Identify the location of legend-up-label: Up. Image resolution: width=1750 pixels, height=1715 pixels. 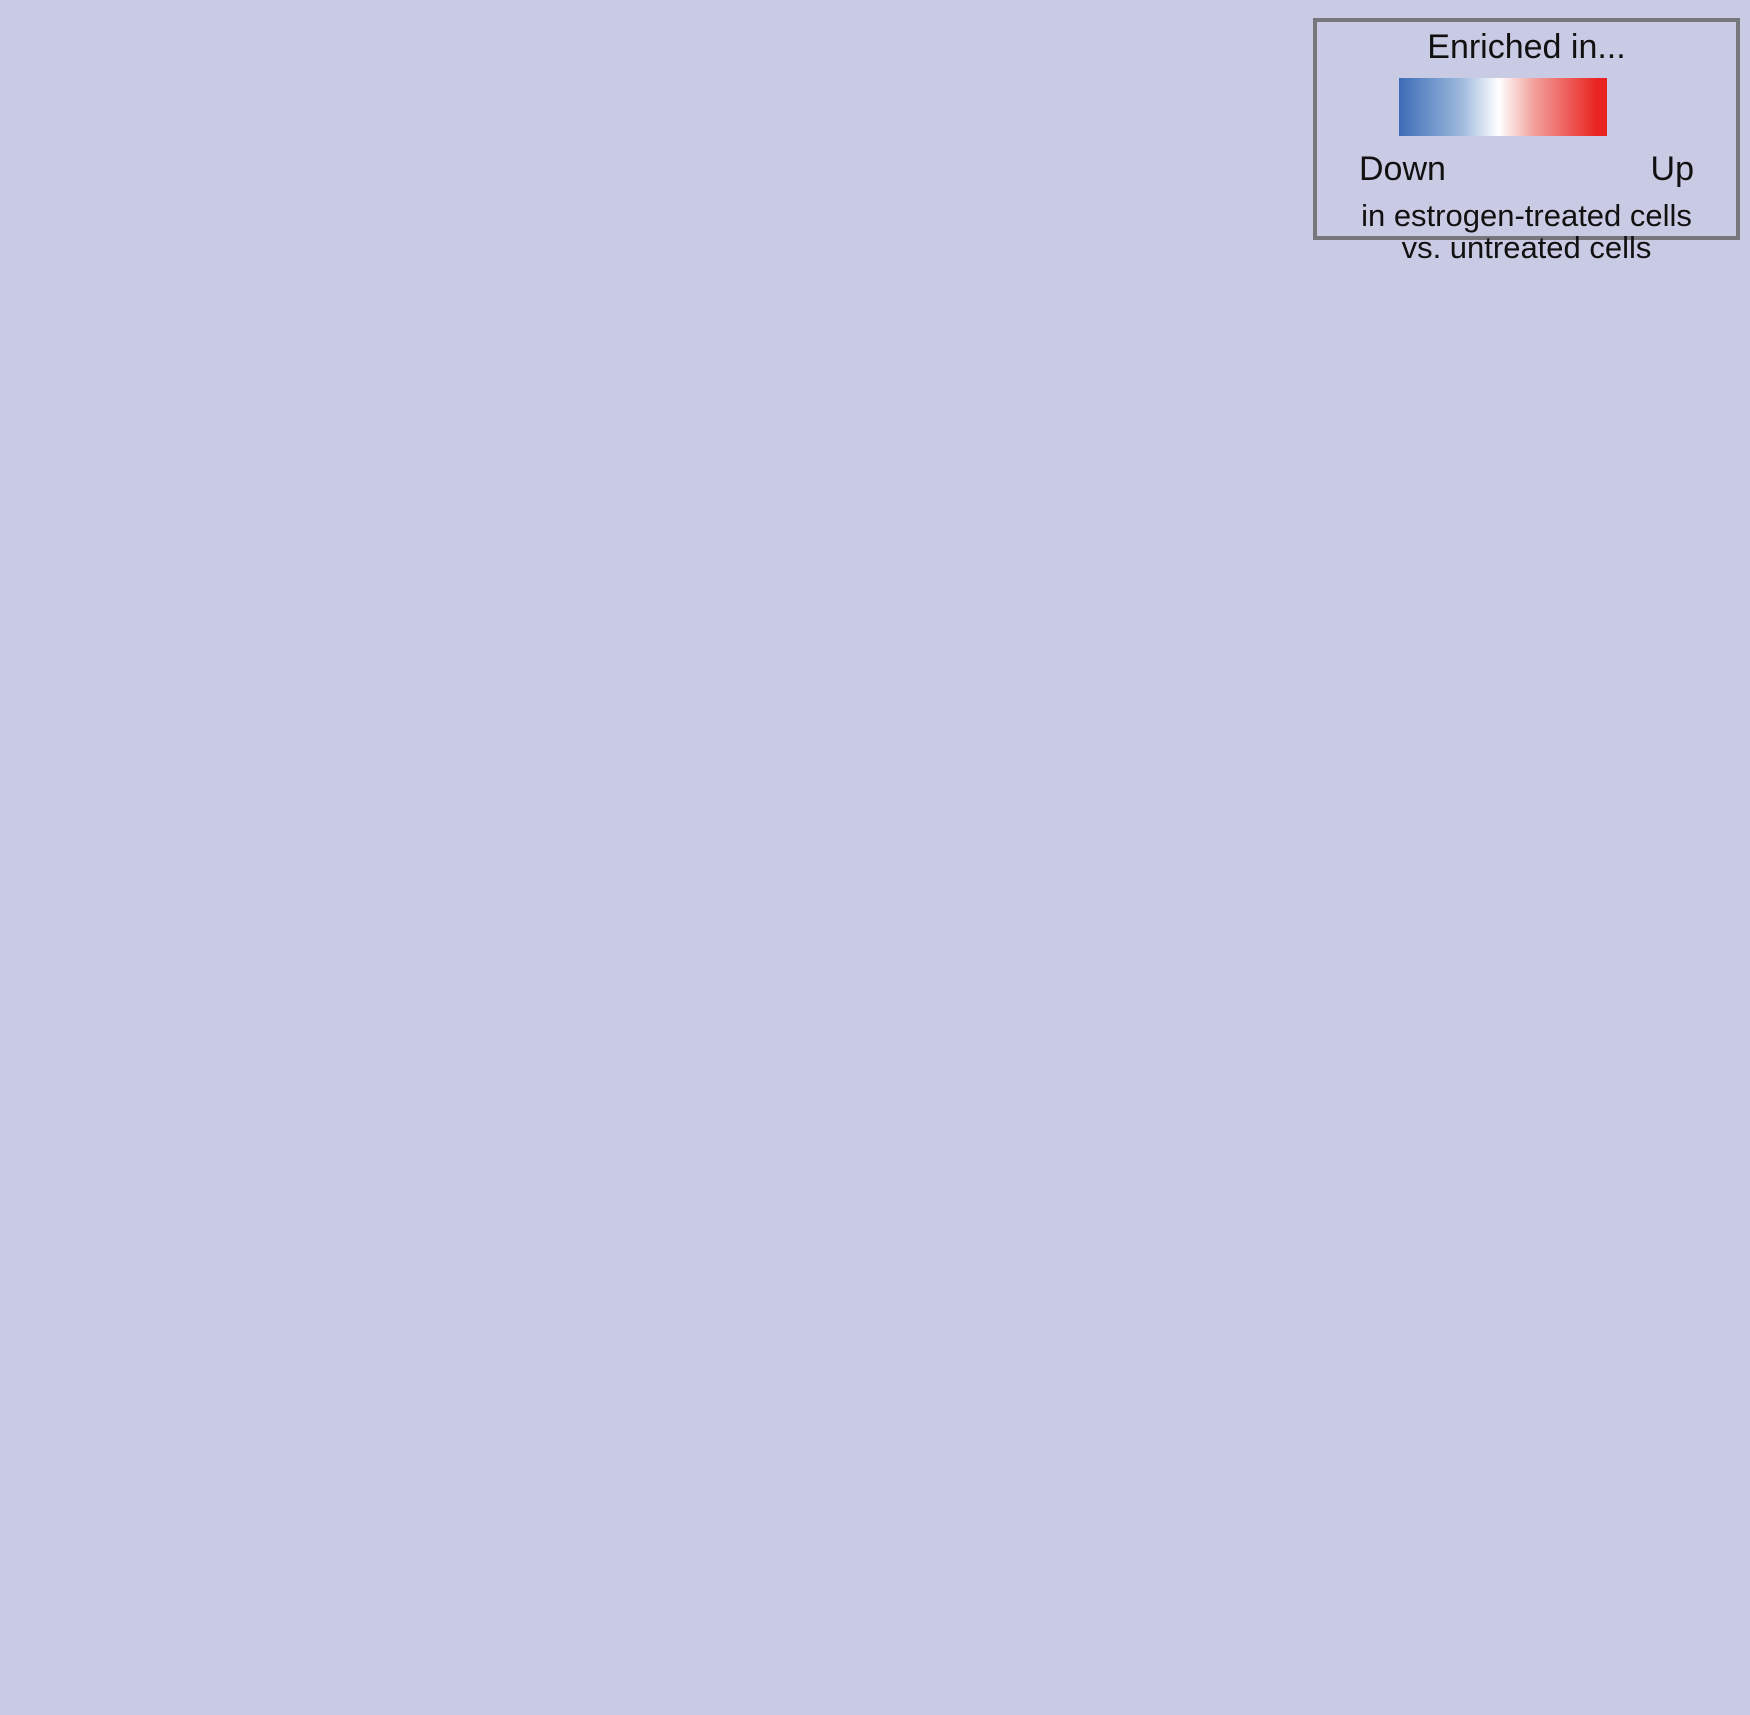
(1672, 169).